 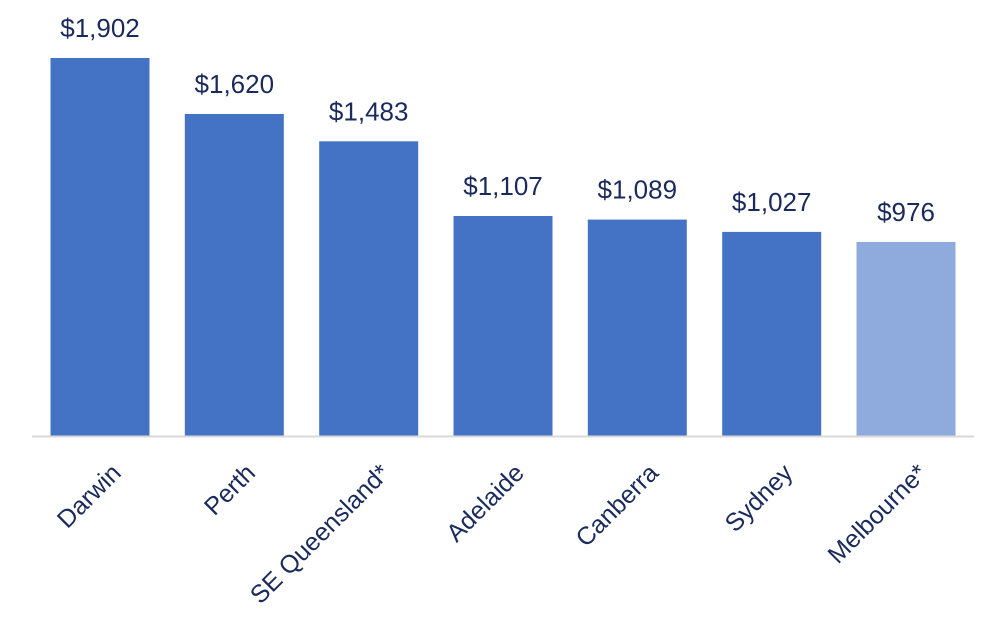 What do you see at coordinates (772, 202) in the screenshot?
I see `value-label: $1,027` at bounding box center [772, 202].